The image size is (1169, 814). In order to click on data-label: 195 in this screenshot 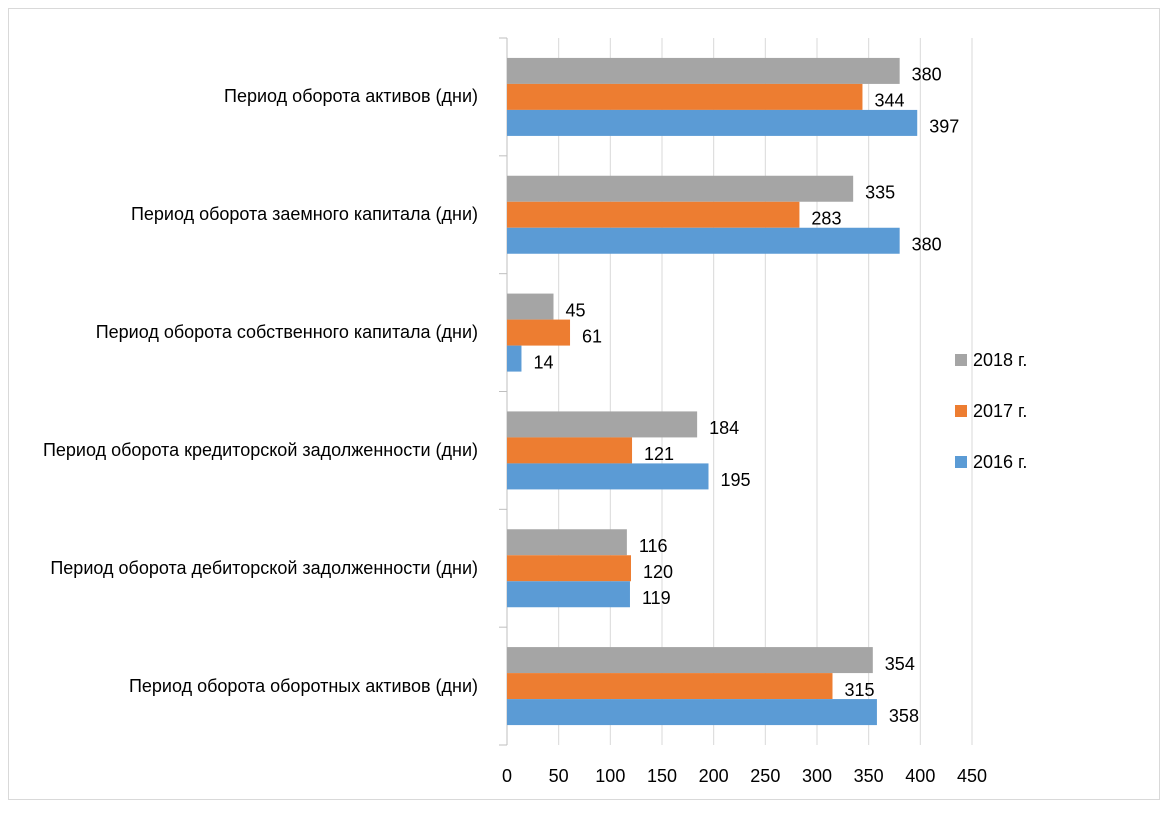, I will do `click(736, 480)`.